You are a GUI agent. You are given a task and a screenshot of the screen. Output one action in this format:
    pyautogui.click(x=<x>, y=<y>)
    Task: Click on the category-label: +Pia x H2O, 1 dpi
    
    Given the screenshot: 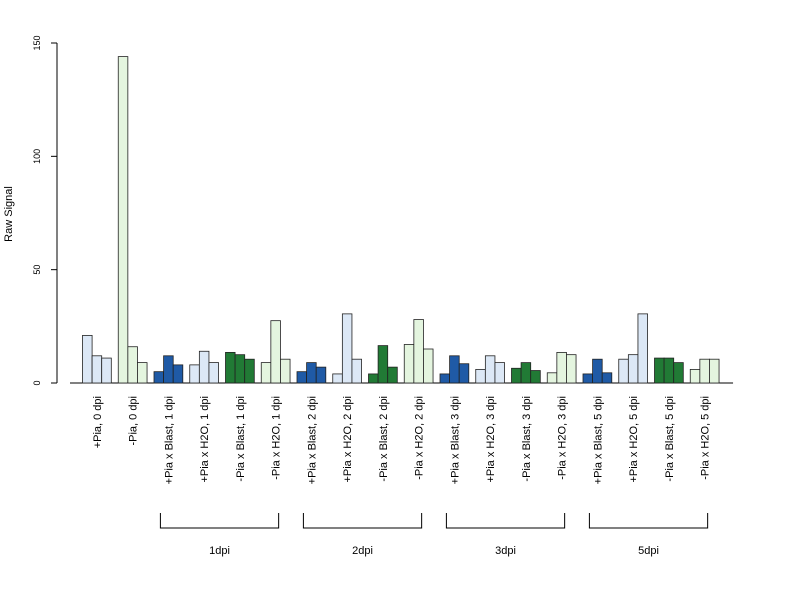 What is the action you would take?
    pyautogui.click(x=205, y=439)
    